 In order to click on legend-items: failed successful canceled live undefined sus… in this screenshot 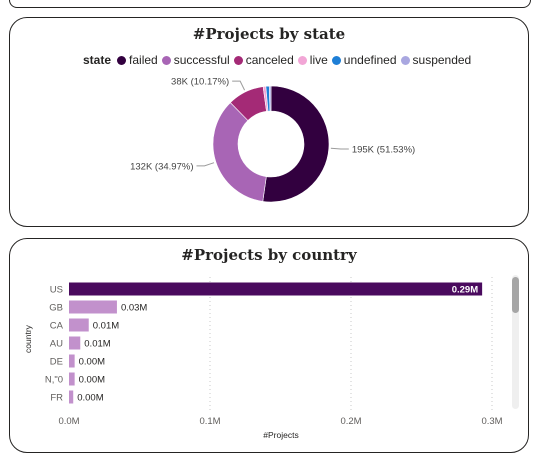, I will do `click(296, 60)`.